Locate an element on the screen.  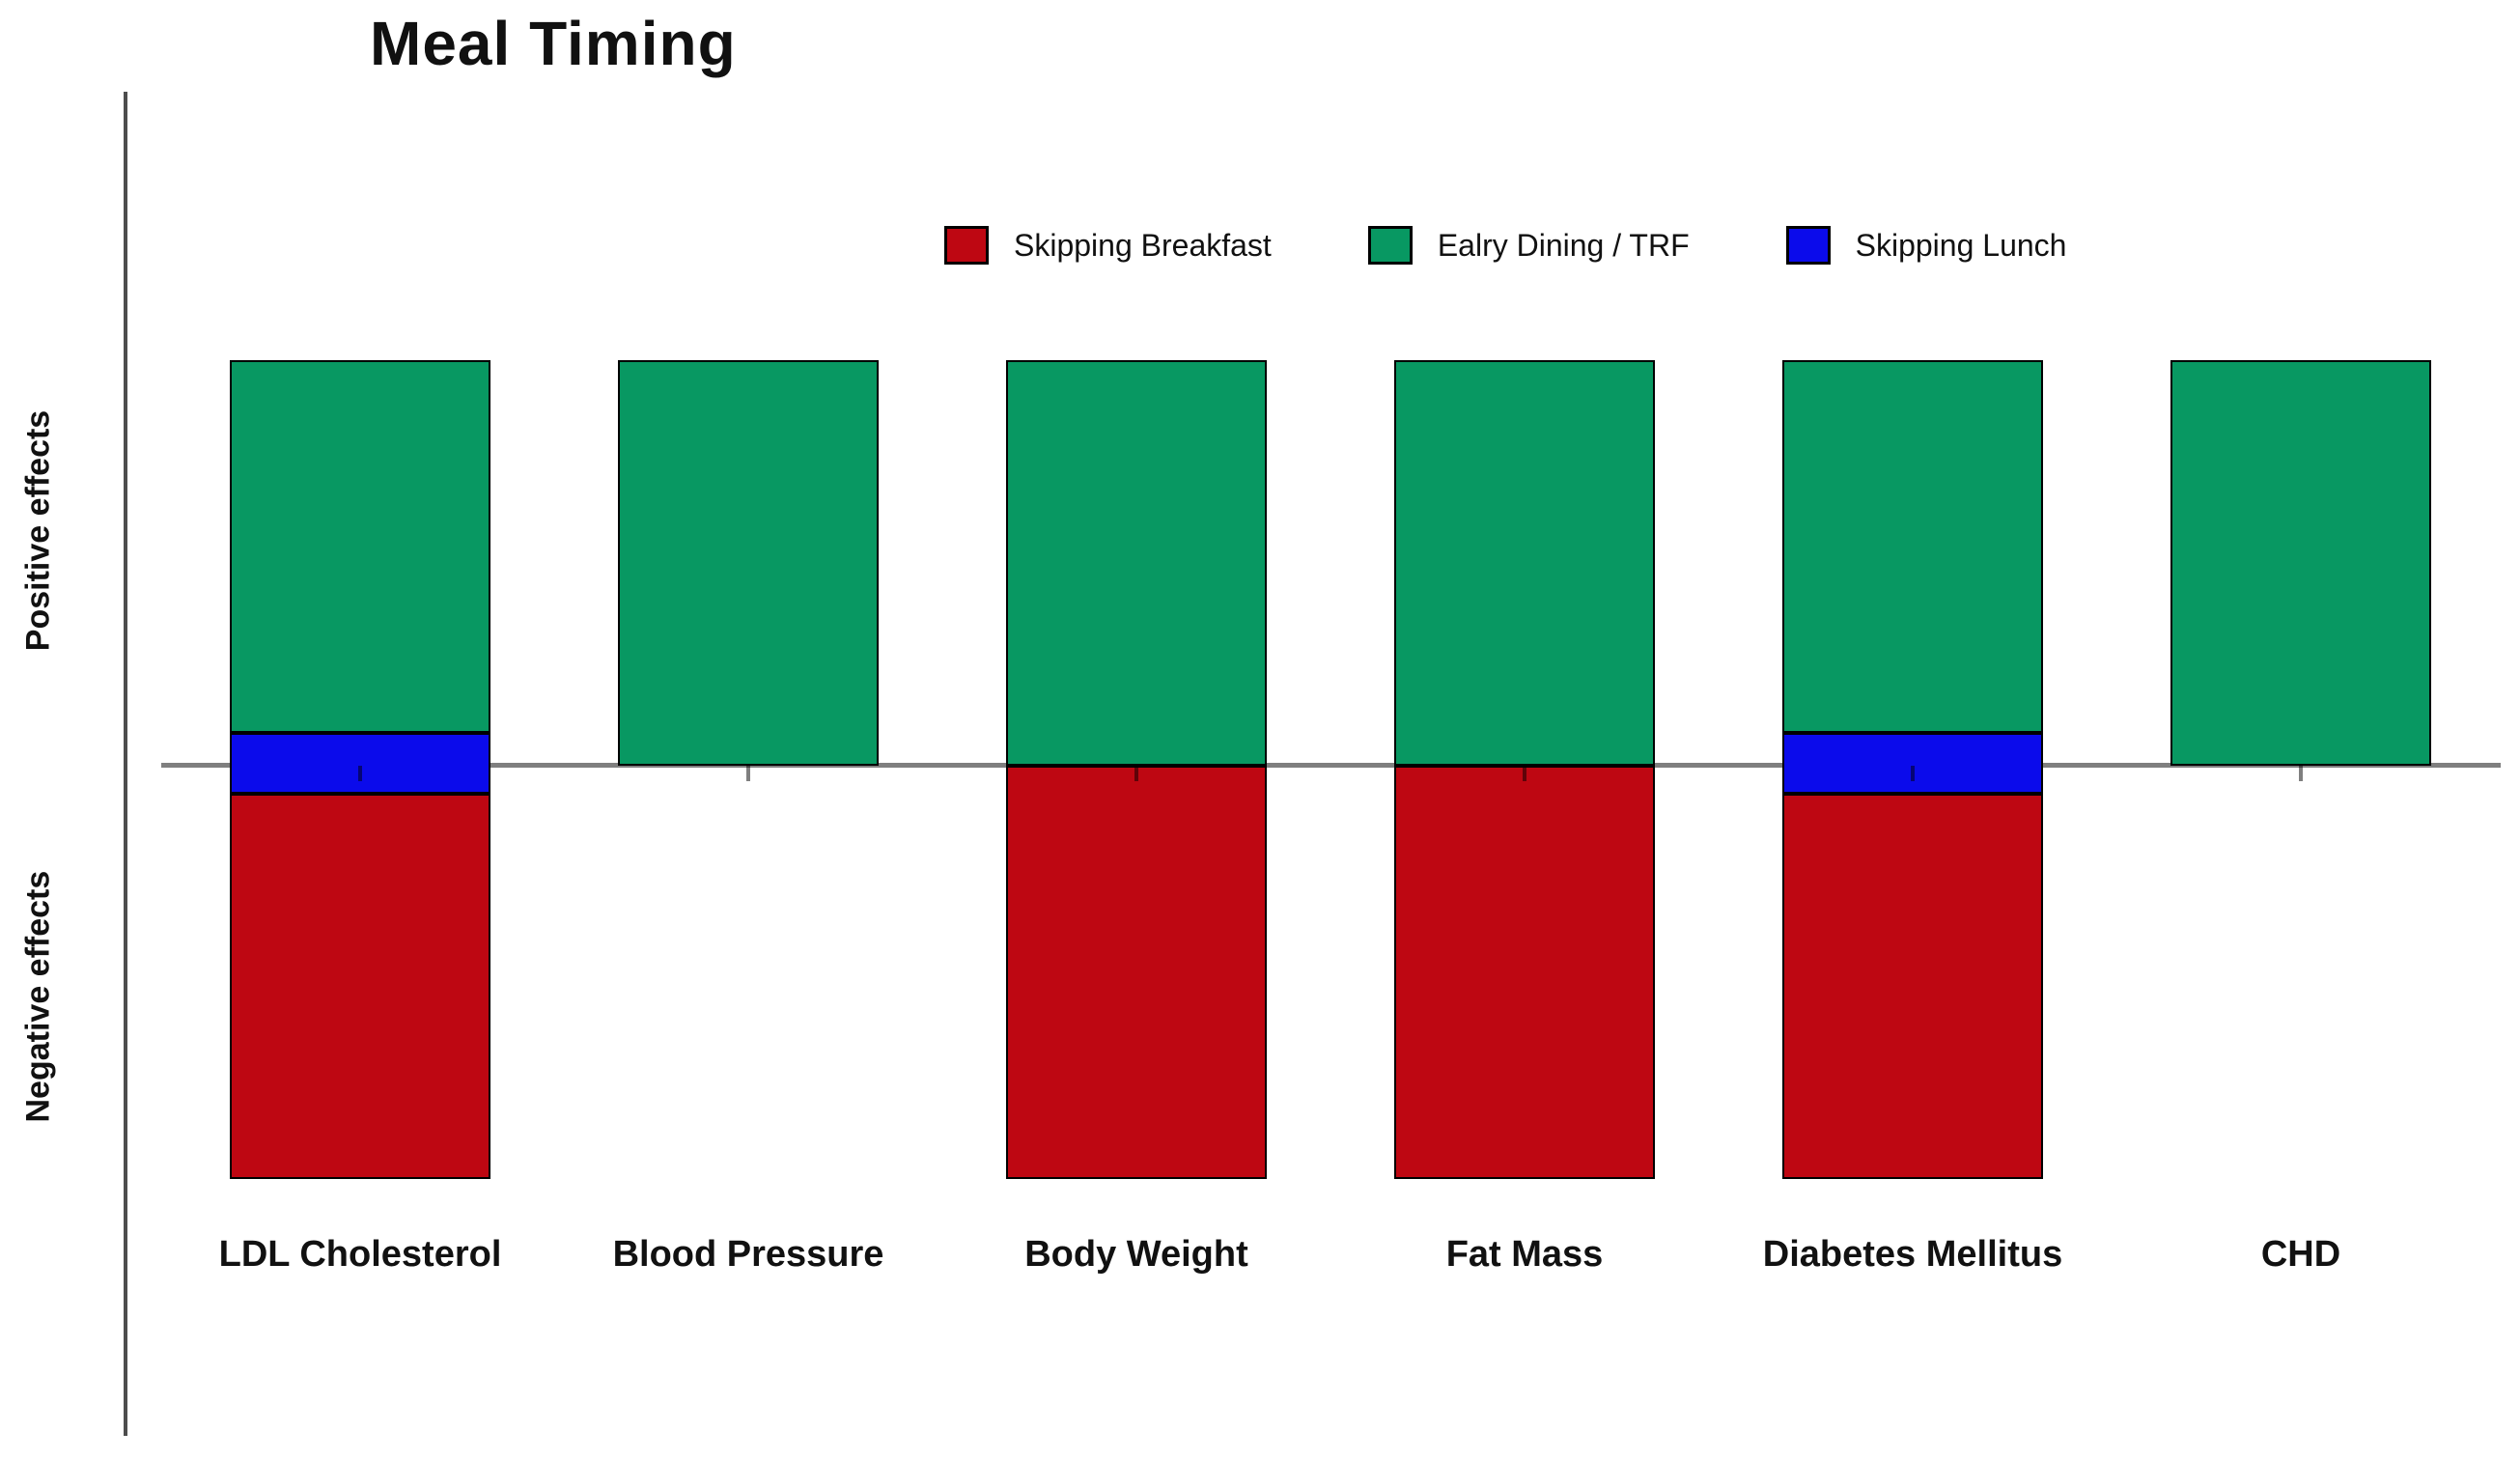
bar-segment-ealry-dining-trf-blood-pressure is located at coordinates (749, 563).